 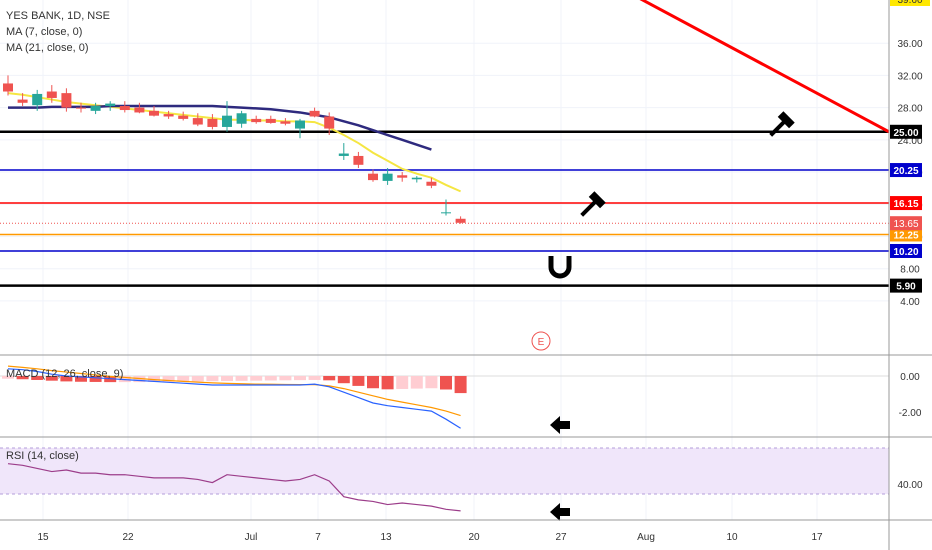 I want to click on level-label: 10.20, so click(x=905, y=252).